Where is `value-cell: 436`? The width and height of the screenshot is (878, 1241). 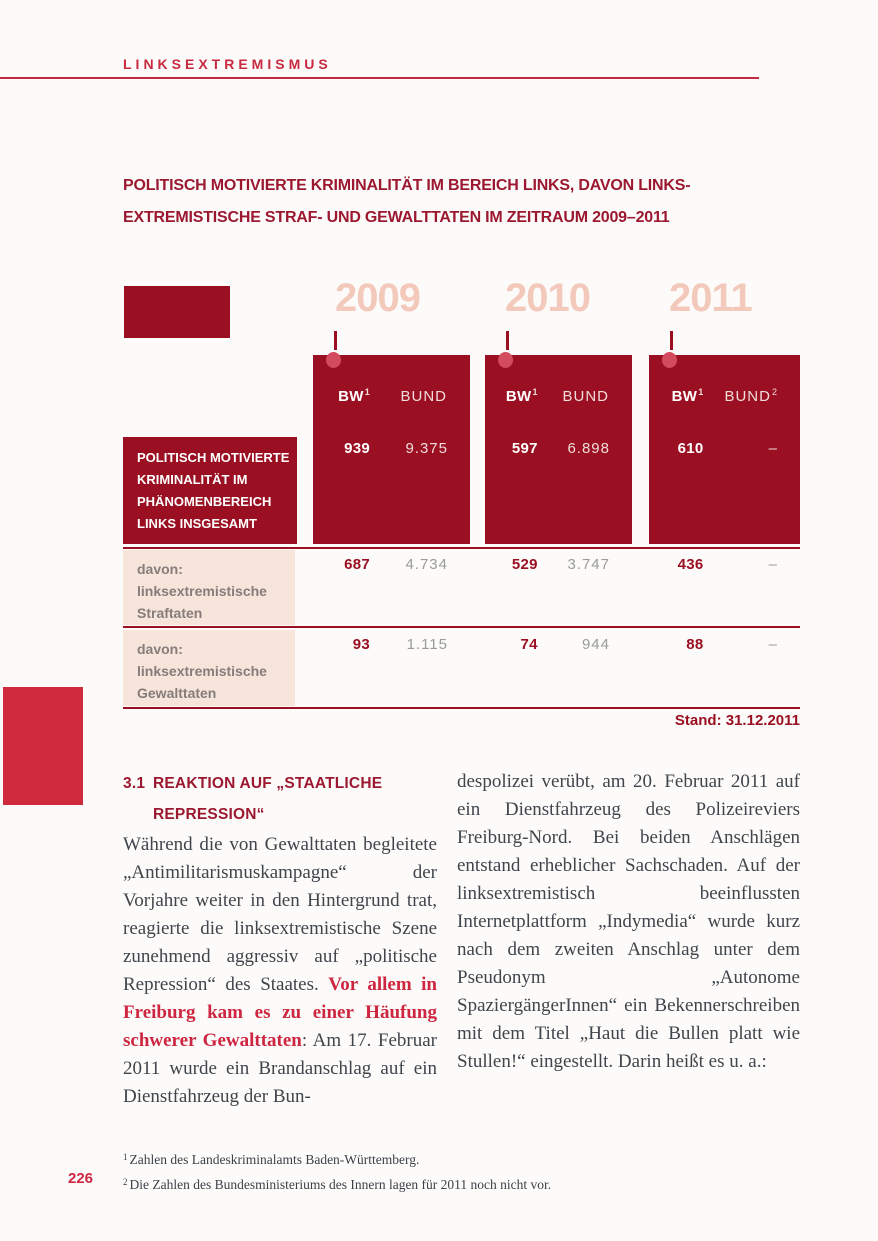
value-cell: 436 is located at coordinates (690, 564).